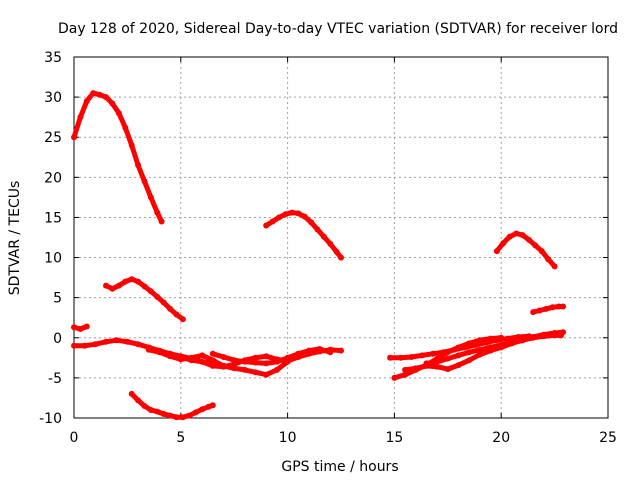 Image resolution: width=640 pixels, height=480 pixels. Describe the element at coordinates (180, 438) in the screenshot. I see `x-tick-label: 5` at that location.